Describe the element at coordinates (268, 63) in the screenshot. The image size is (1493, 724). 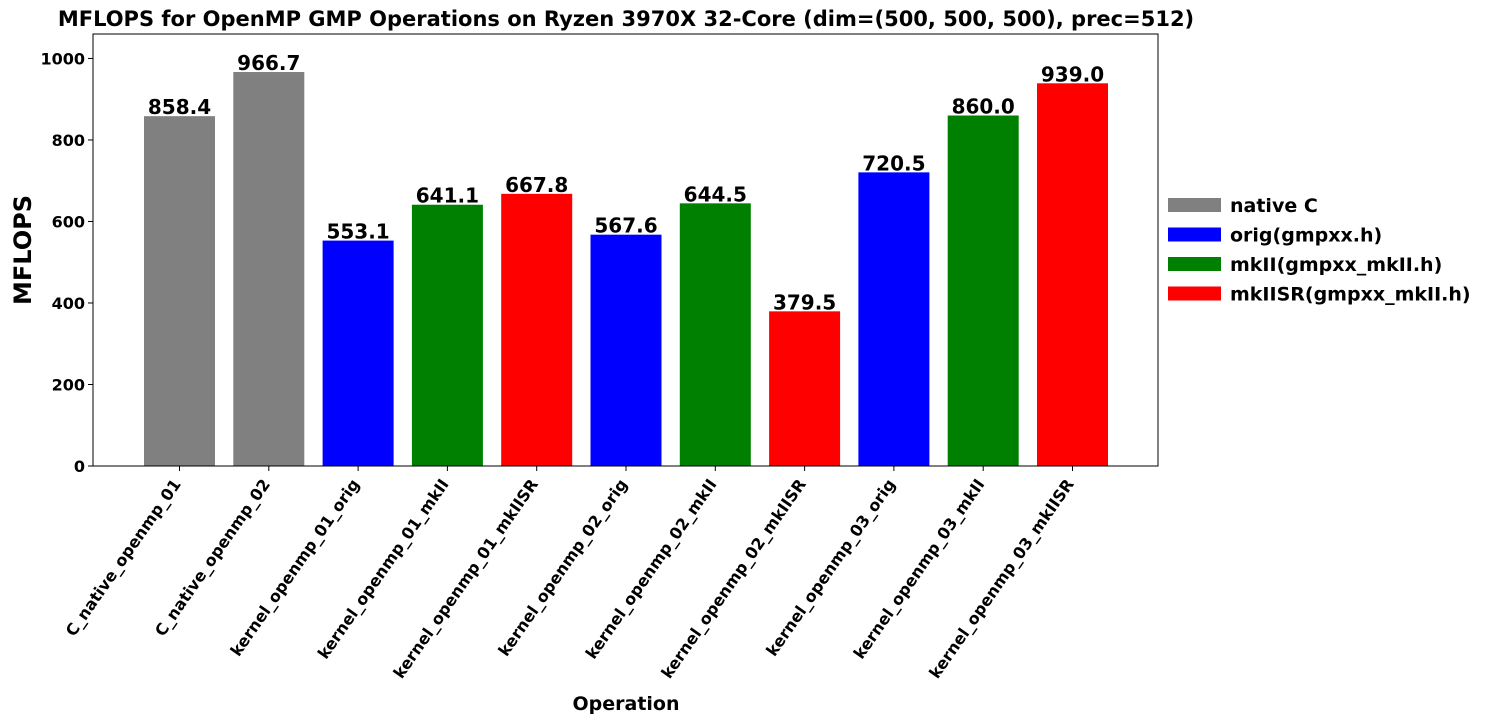
I see `data-label: 966.7` at that location.